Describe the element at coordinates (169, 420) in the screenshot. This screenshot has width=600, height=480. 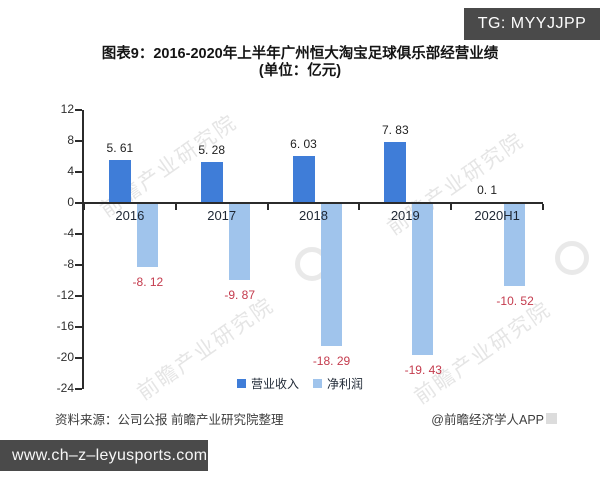
I see `source-text: 资料来源：公司公报 前瞻产业研究院整理` at that location.